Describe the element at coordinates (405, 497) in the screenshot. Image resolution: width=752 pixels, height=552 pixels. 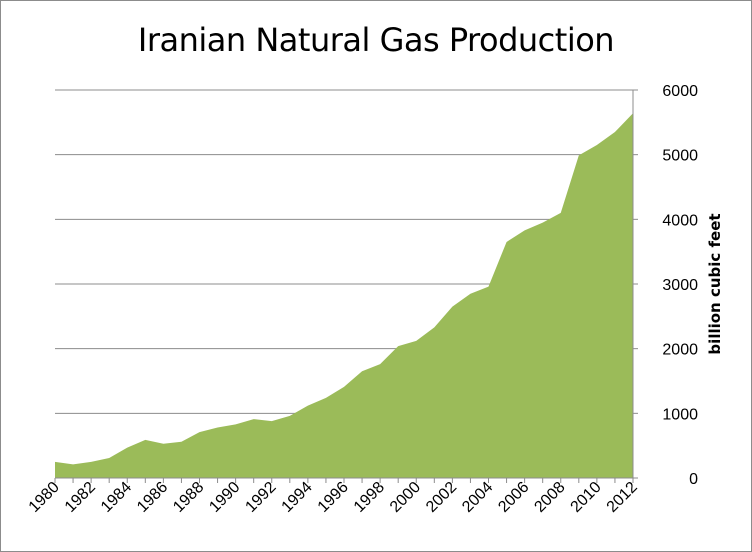
I see `x-tick-label: 2000` at that location.